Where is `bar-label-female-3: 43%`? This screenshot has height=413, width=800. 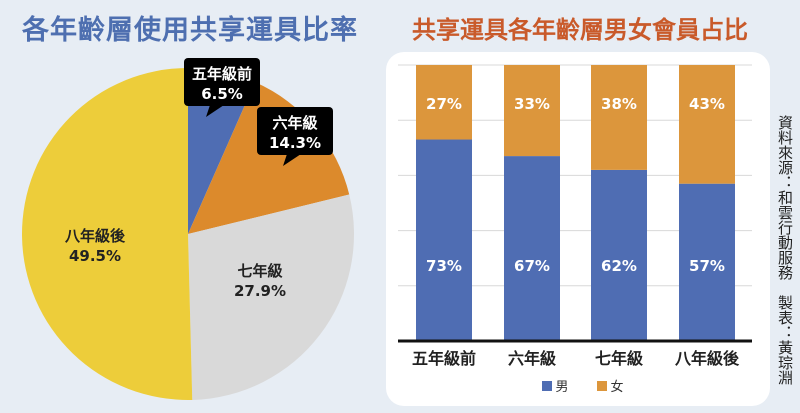 bar-label-female-3: 43% is located at coordinates (707, 104).